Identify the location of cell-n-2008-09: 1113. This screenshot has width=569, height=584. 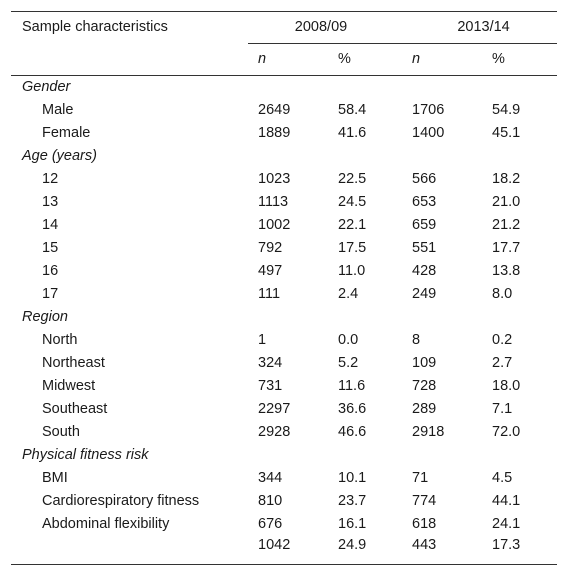
(273, 201).